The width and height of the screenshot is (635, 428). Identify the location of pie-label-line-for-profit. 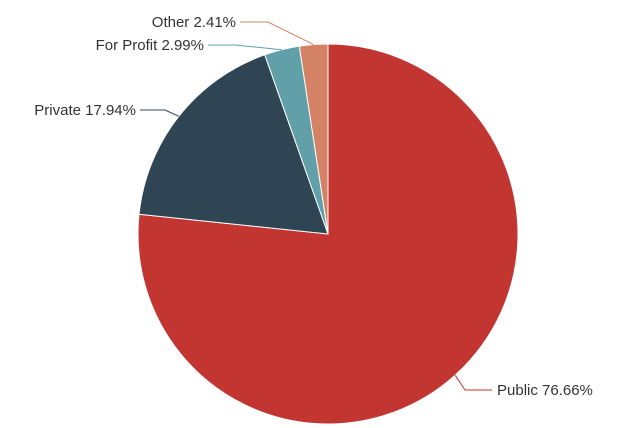
(245, 47).